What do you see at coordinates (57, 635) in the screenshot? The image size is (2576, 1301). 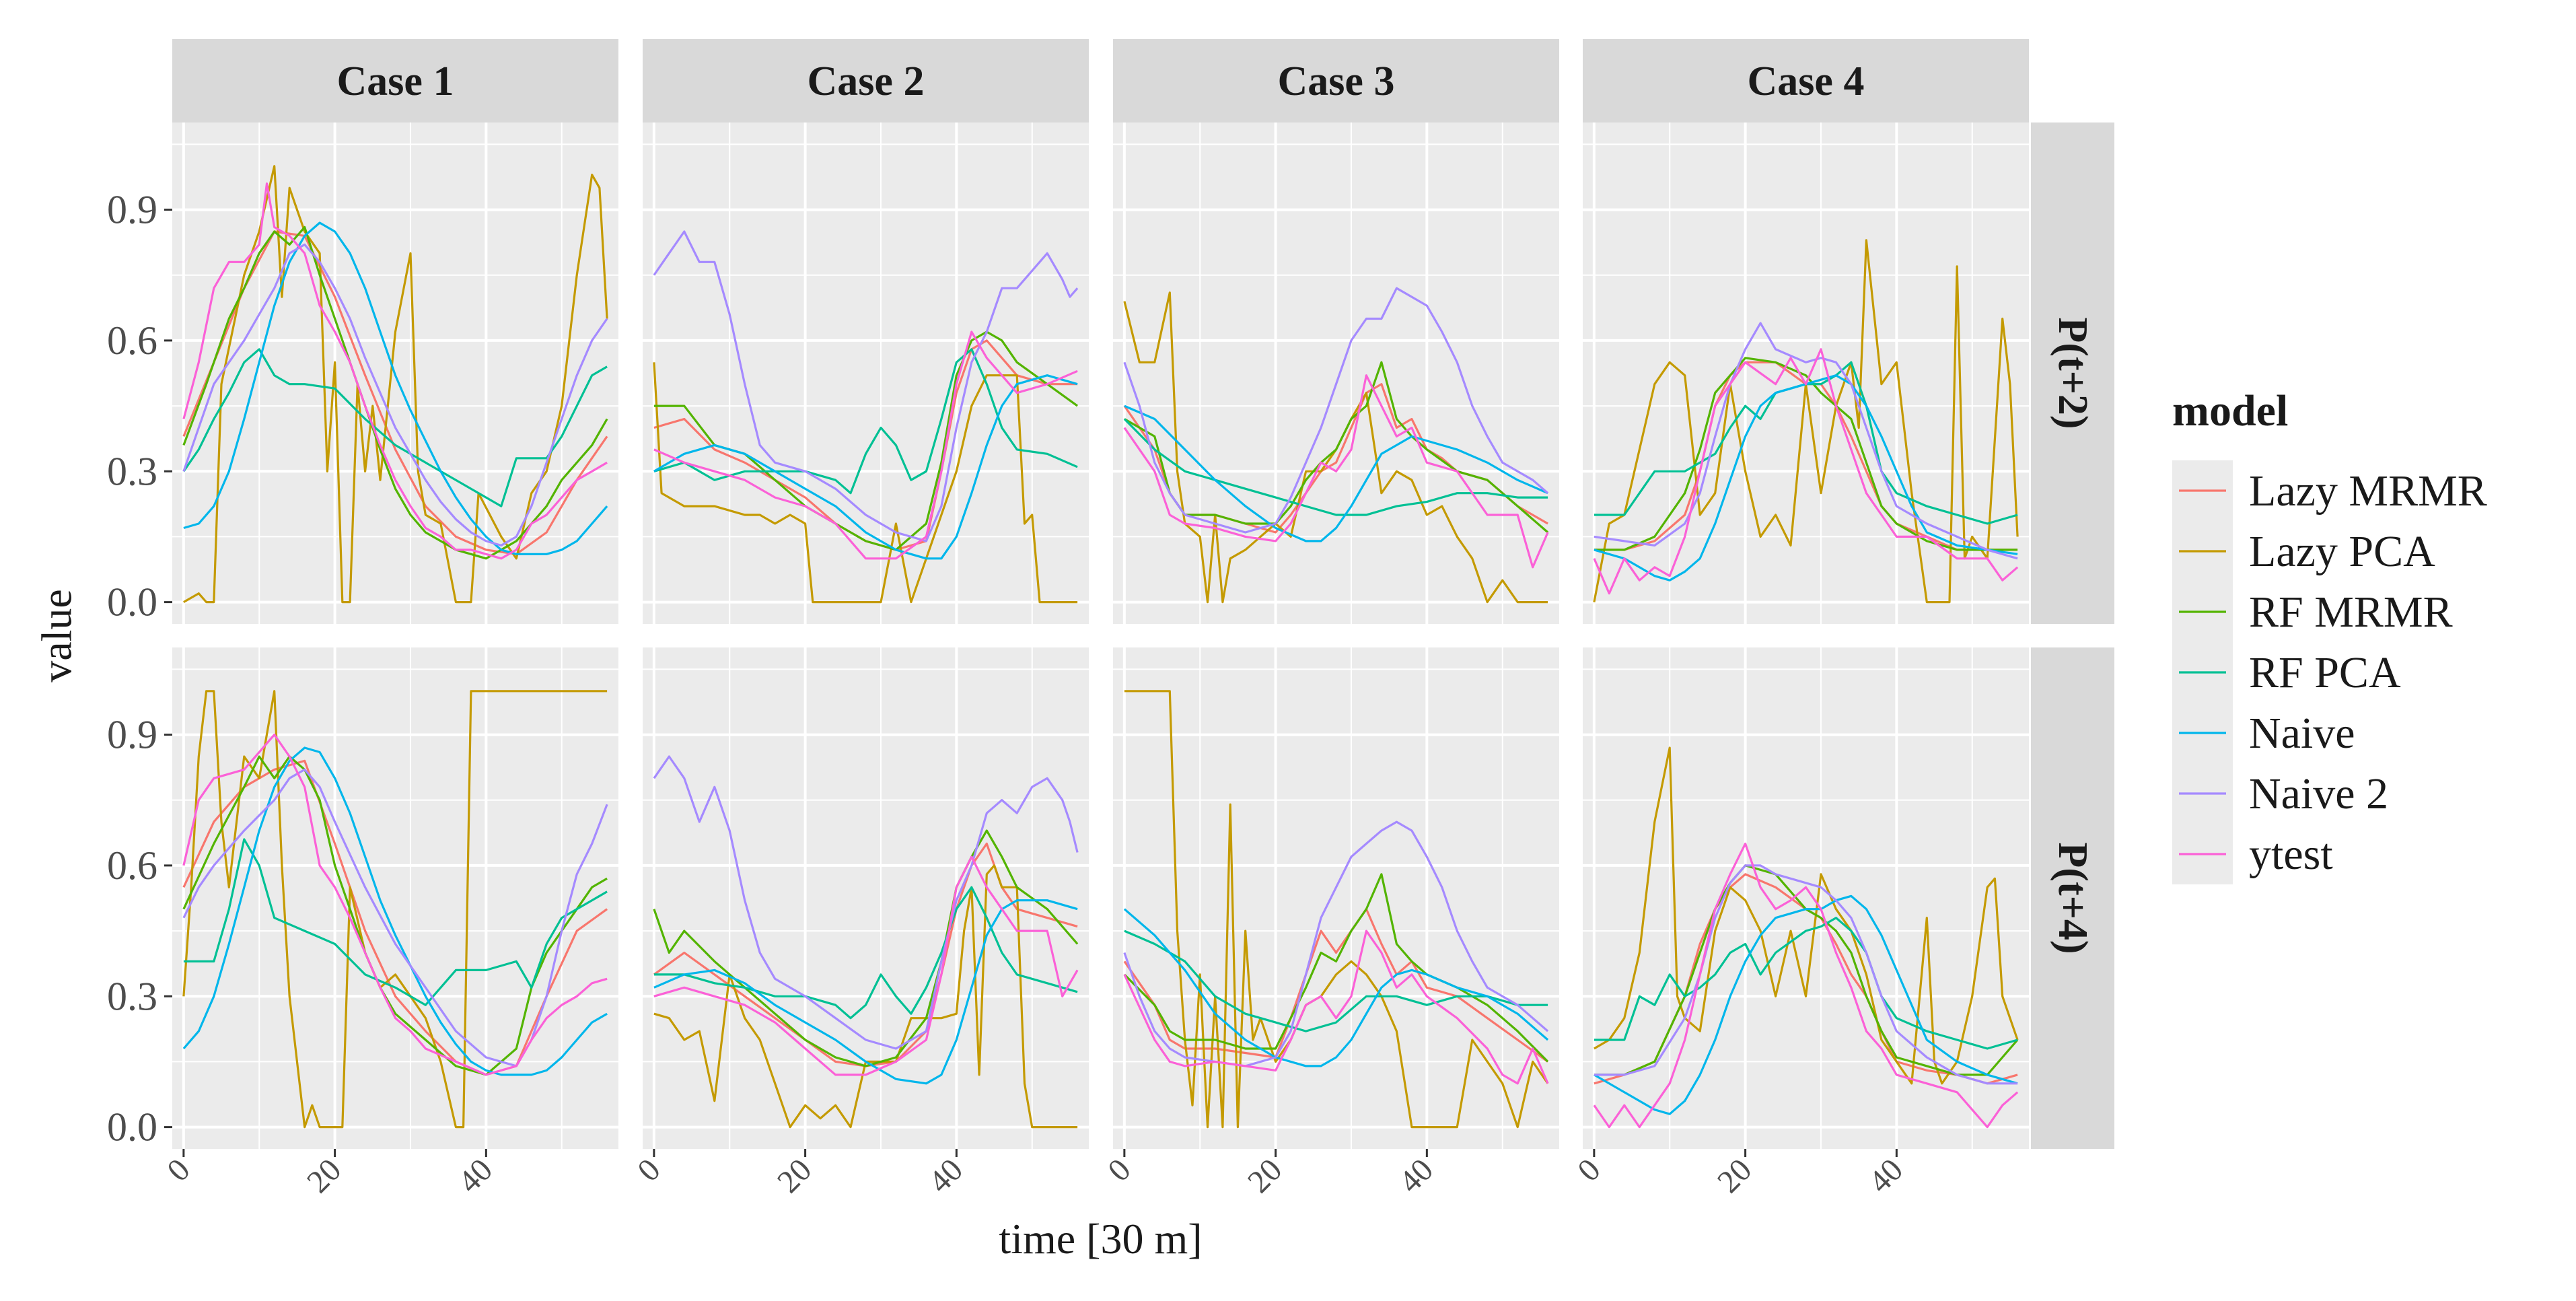 I see `y-axis-title: value` at bounding box center [57, 635].